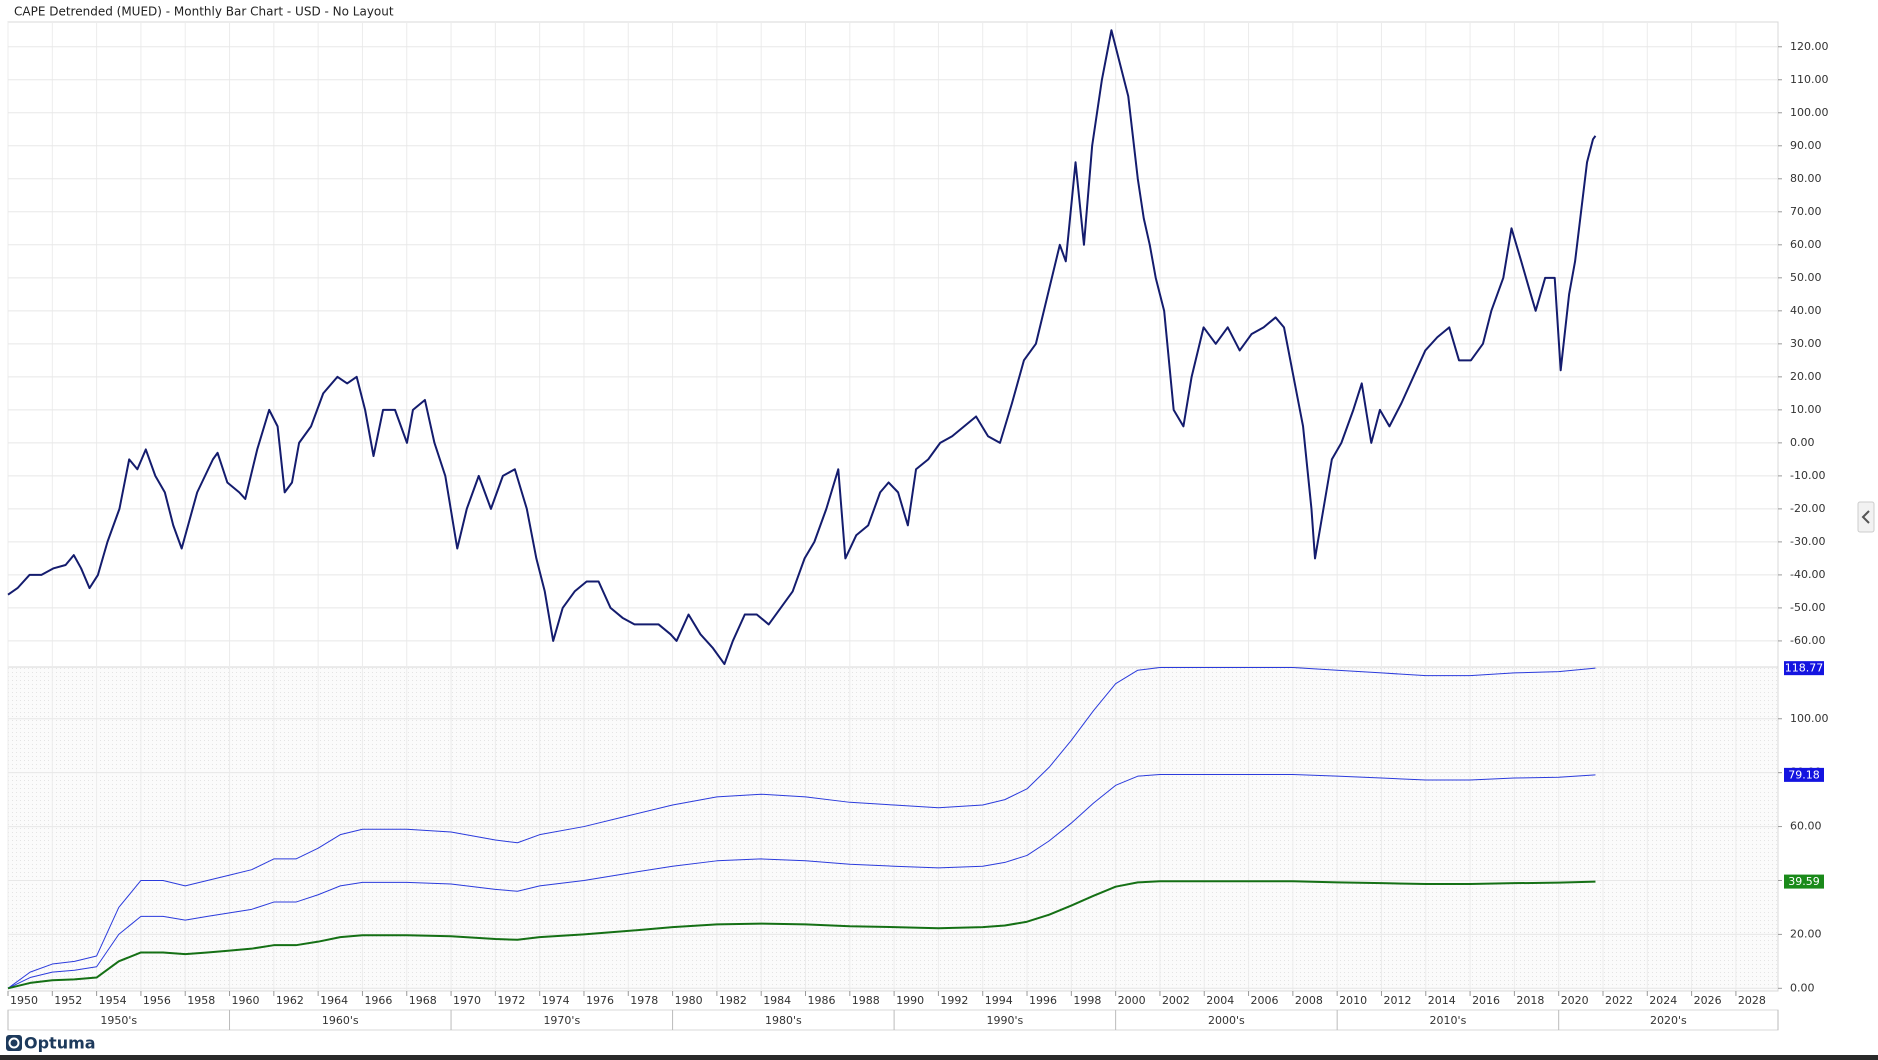 The image size is (1878, 1060). What do you see at coordinates (783, 1020) in the screenshot?
I see `decade-label: 1980's` at bounding box center [783, 1020].